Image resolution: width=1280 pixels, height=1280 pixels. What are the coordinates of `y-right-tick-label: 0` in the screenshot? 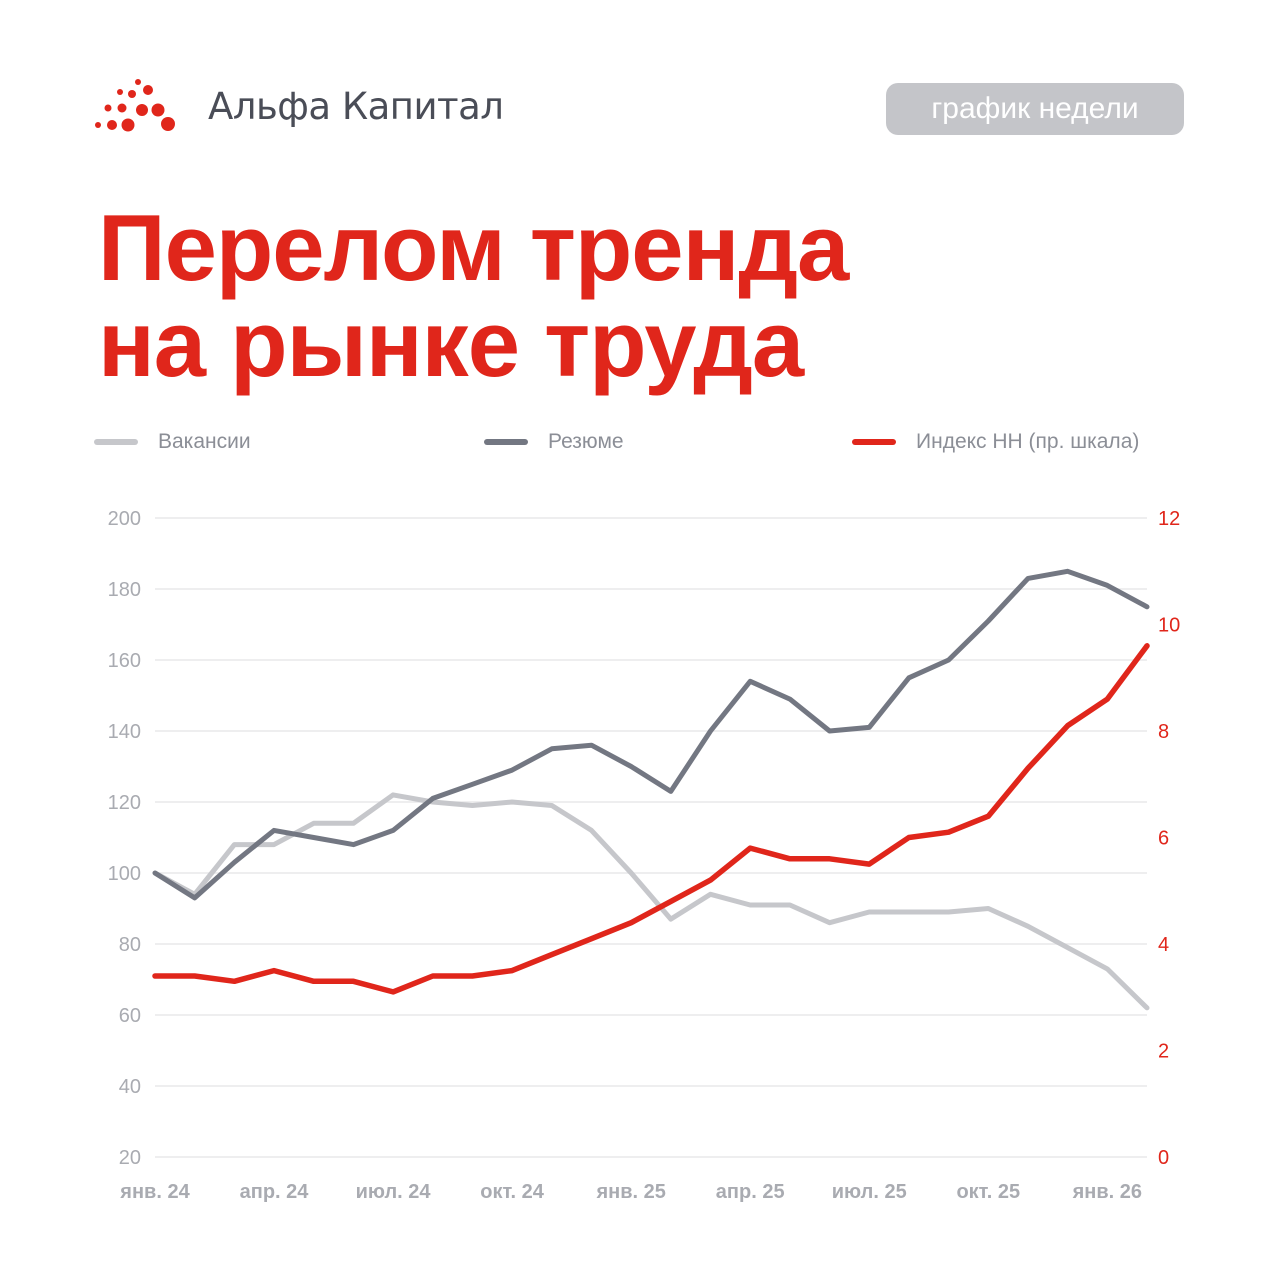 It's located at (1163, 1158).